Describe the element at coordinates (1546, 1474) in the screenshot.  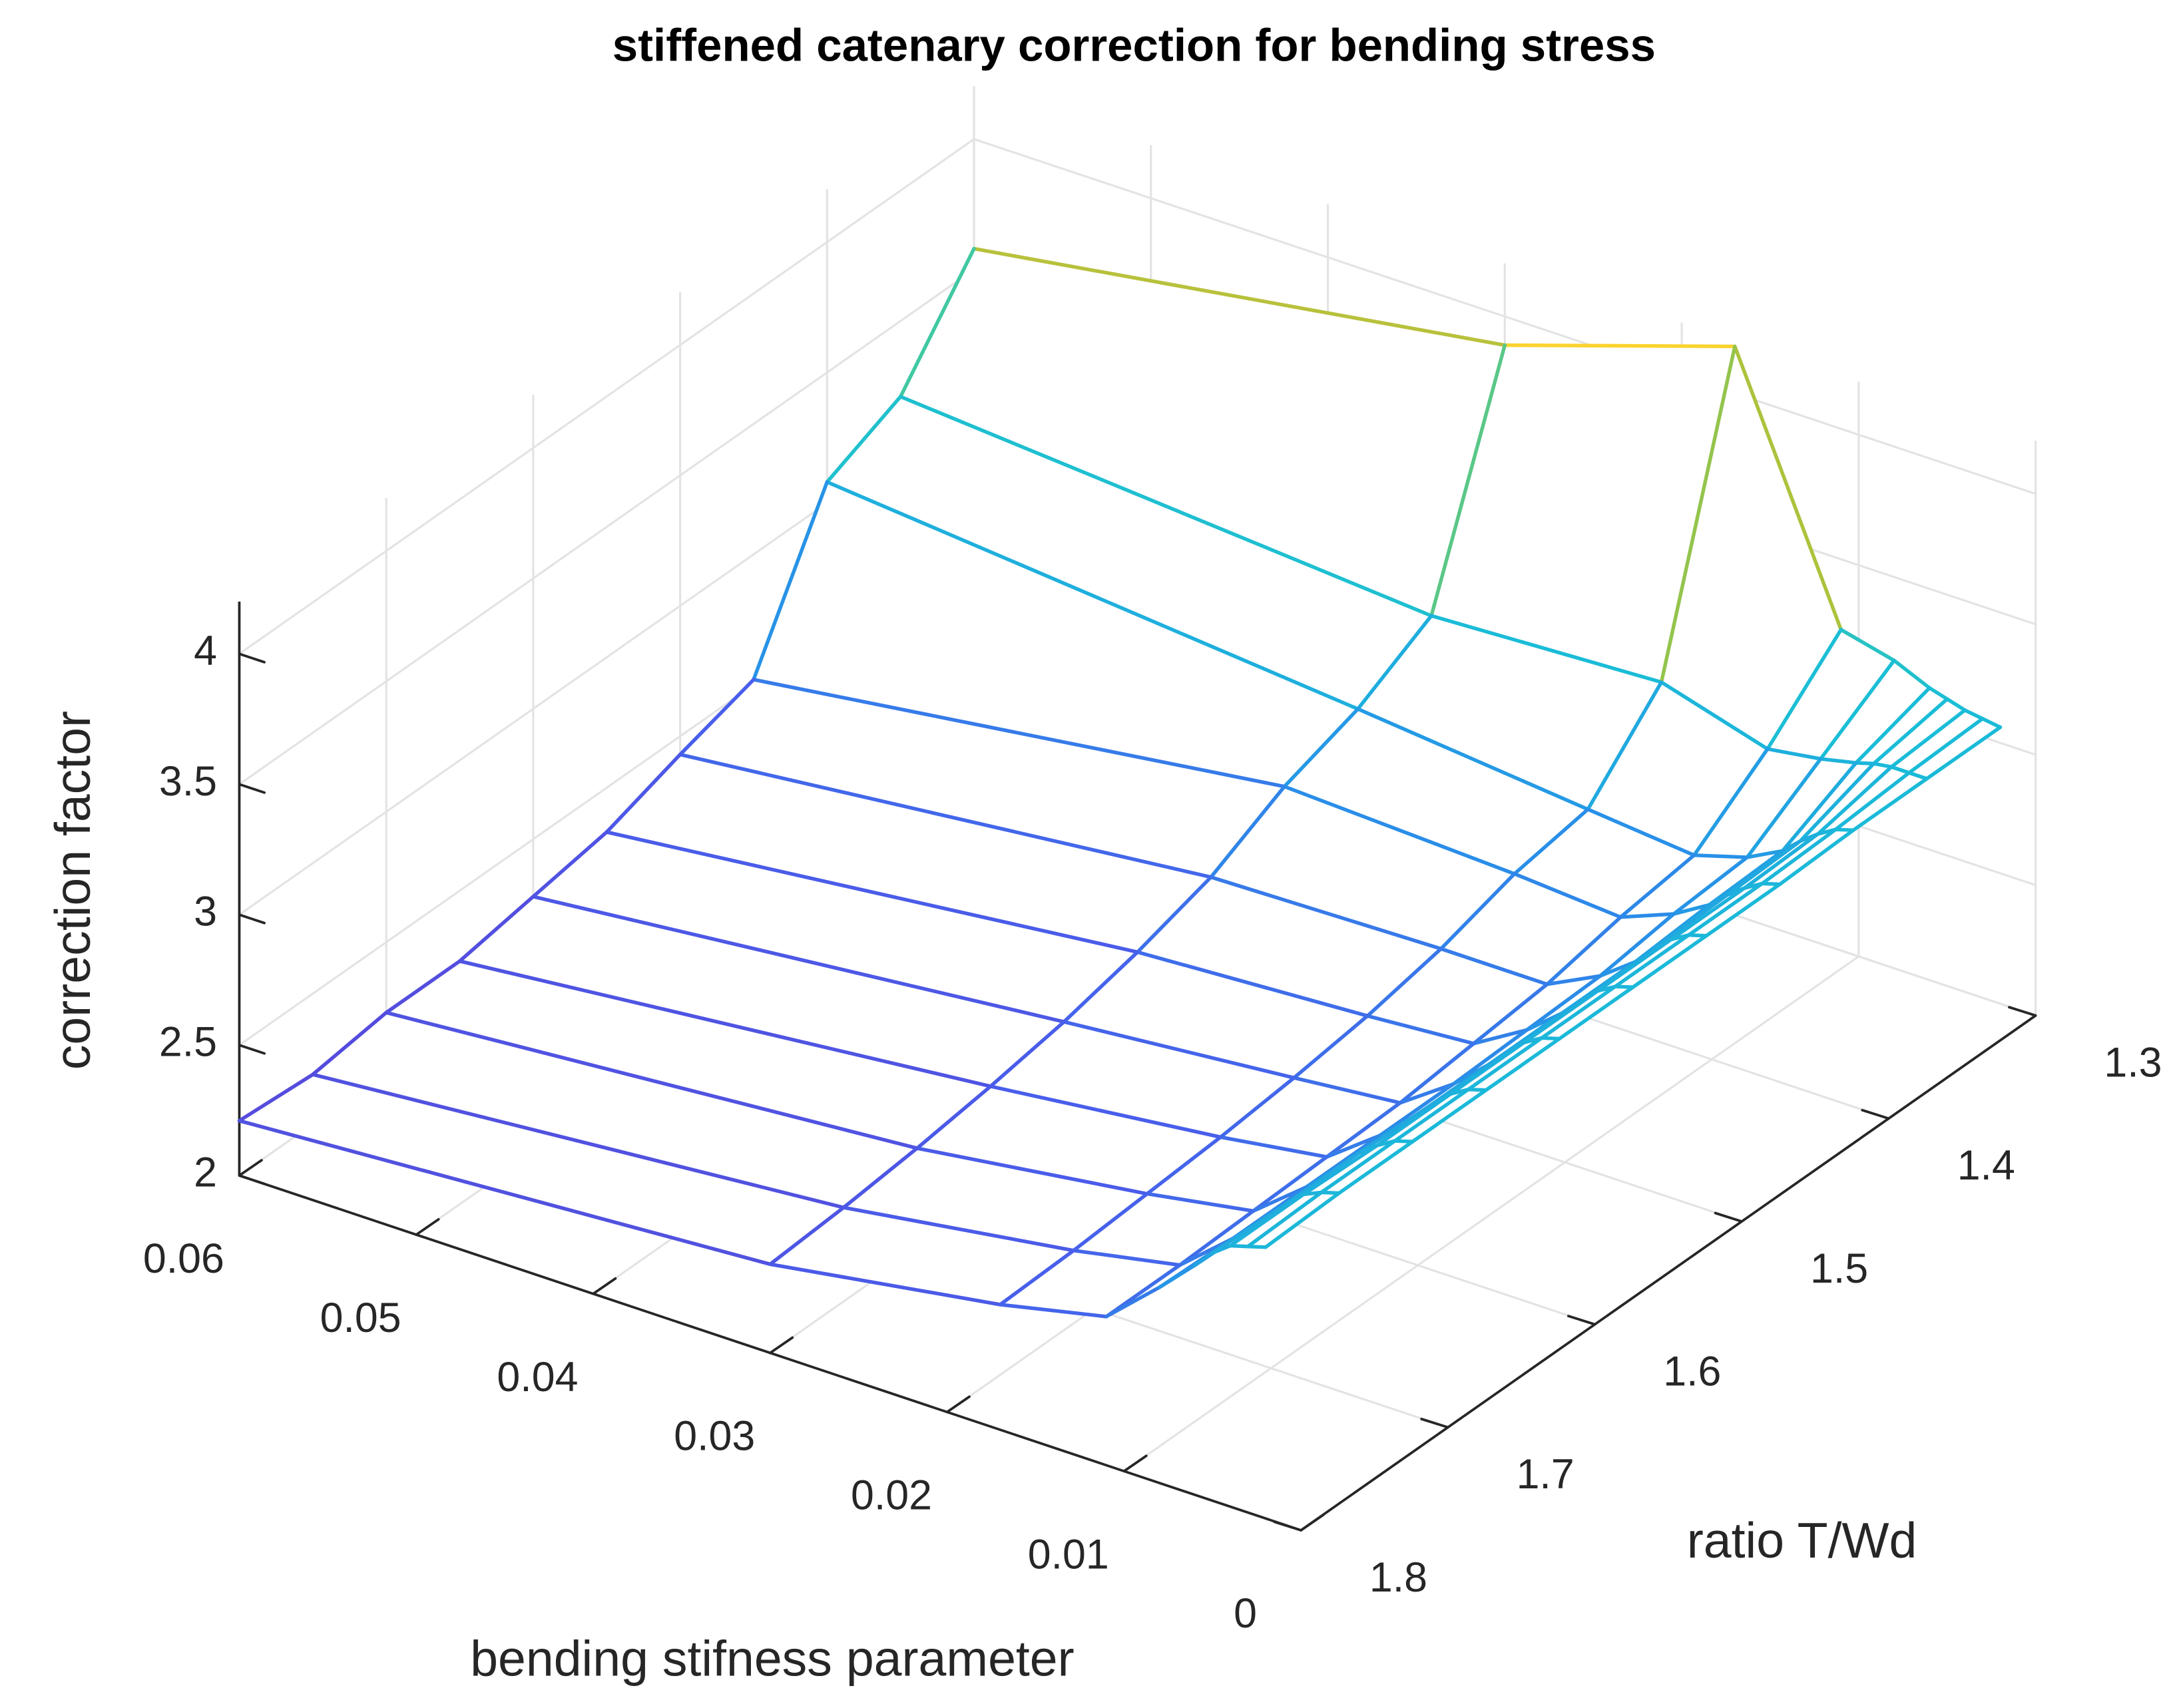
I see `y-tick-label: 1.7` at that location.